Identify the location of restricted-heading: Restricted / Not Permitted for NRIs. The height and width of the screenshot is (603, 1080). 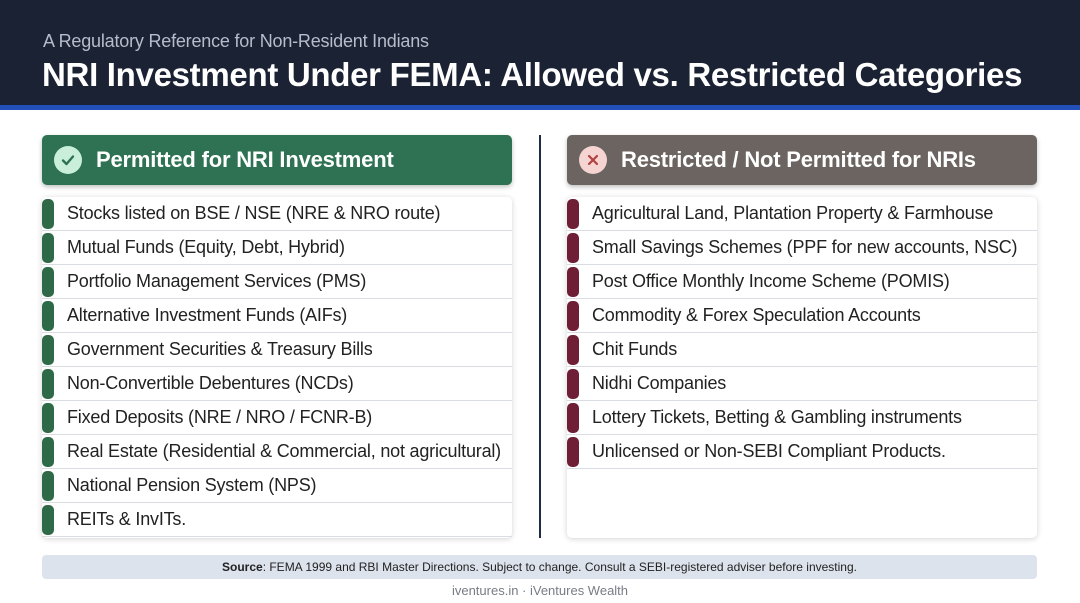
(798, 159).